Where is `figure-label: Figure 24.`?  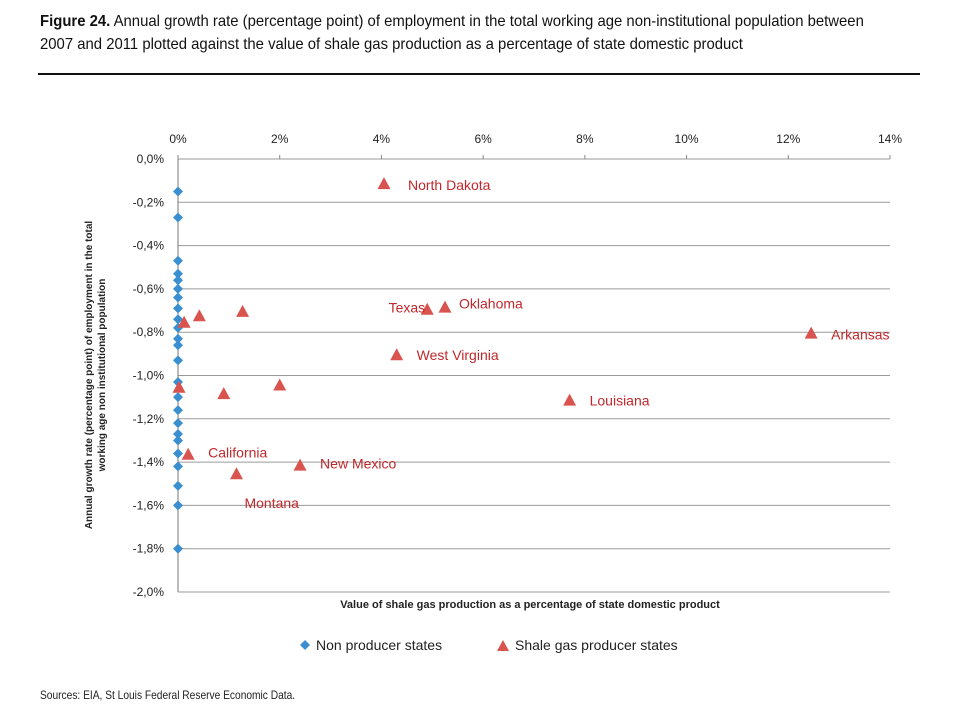 figure-label: Figure 24. is located at coordinates (75, 21).